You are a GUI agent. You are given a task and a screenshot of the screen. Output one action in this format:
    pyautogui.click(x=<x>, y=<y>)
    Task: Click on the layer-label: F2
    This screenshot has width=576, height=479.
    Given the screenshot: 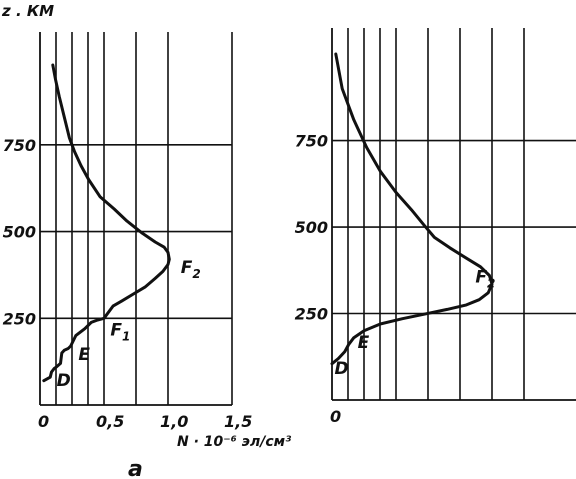 What is the action you would take?
    pyautogui.click(x=191, y=269)
    